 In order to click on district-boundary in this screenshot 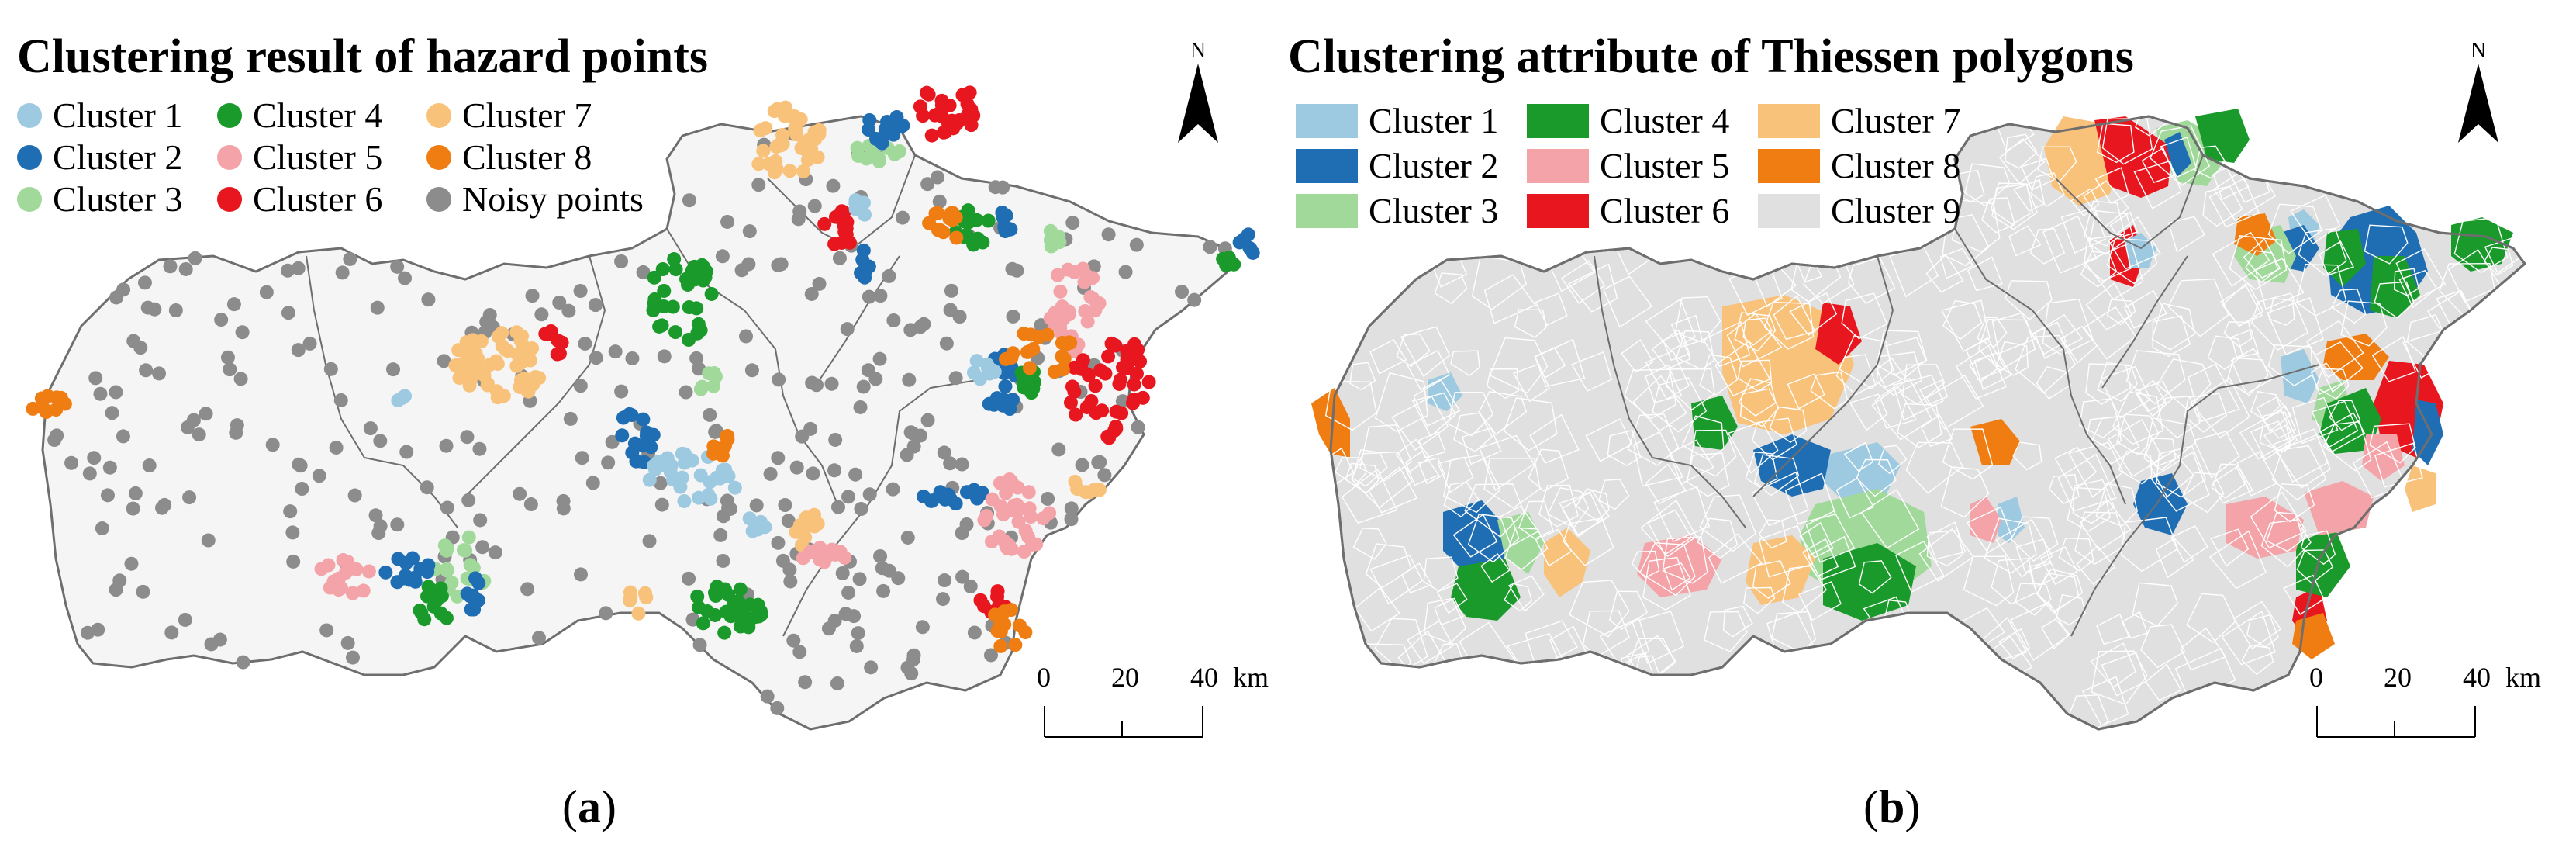, I will do `click(535, 376)`.